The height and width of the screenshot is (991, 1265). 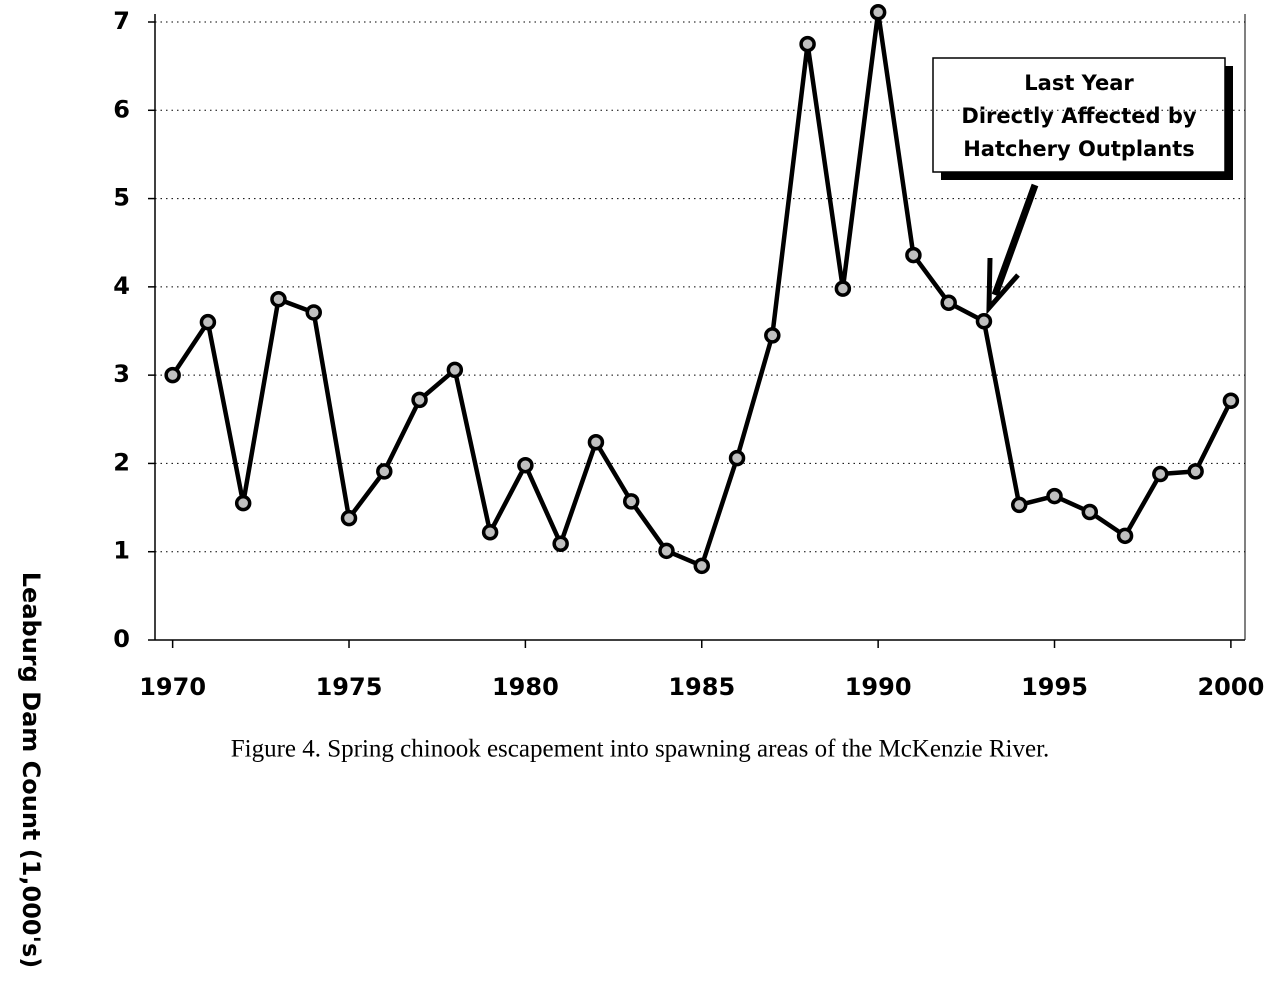 I want to click on y-tick-label: 6, so click(x=121, y=109).